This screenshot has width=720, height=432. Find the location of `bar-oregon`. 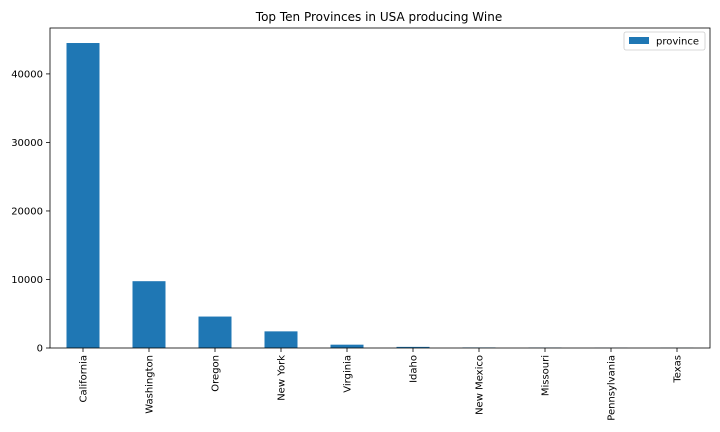

bar-oregon is located at coordinates (215, 332).